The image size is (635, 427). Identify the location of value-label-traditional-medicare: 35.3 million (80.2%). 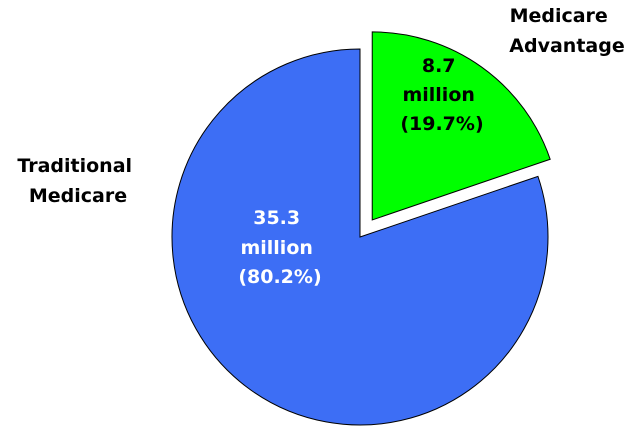
(279, 247).